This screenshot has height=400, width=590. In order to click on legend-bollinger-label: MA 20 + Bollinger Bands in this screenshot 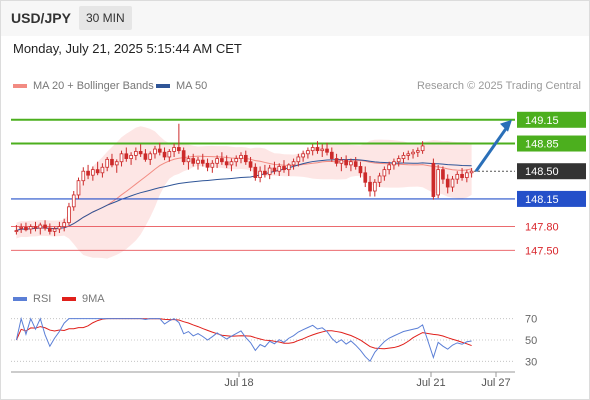, I will do `click(93, 86)`.